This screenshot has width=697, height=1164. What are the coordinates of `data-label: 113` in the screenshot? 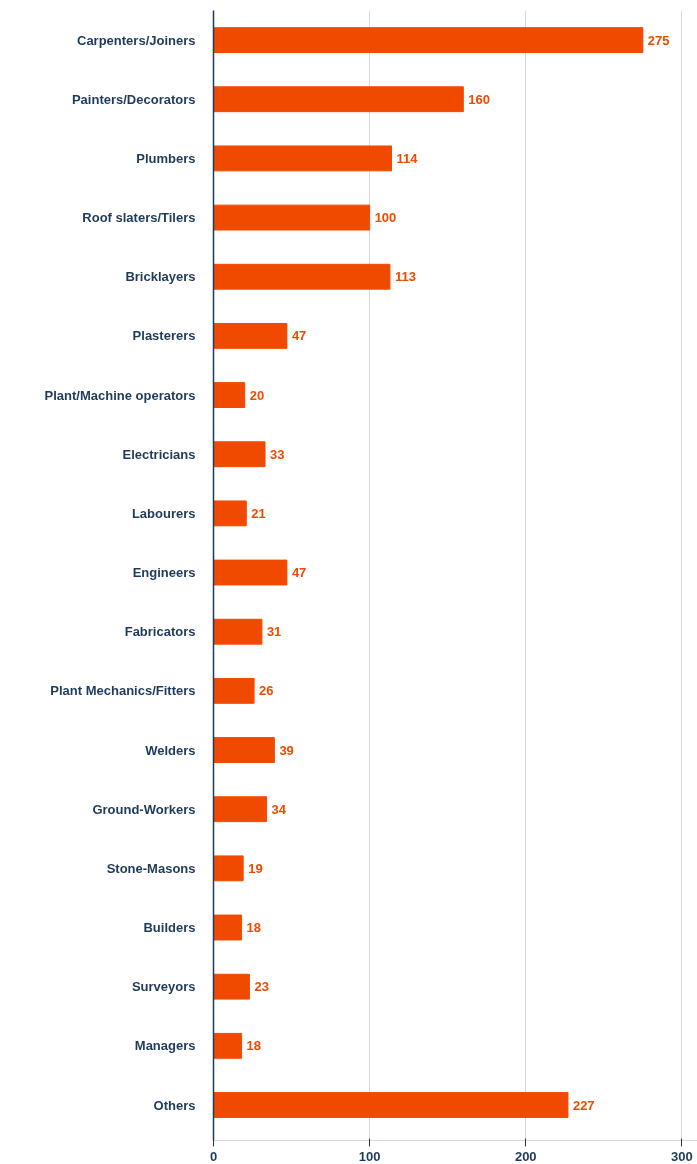 It's located at (405, 277).